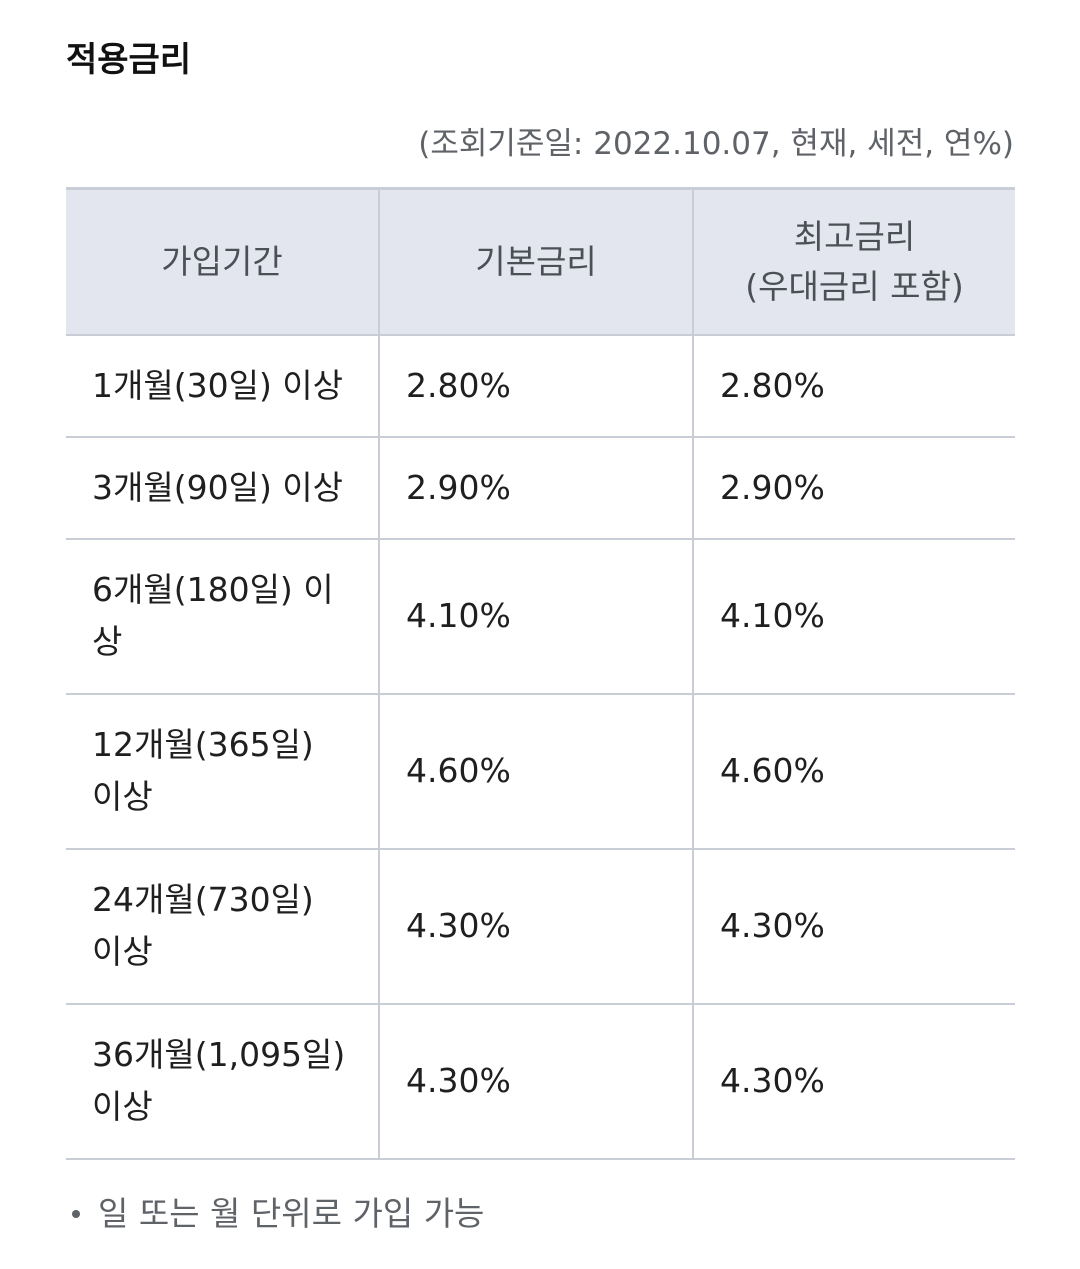  I want to click on row-period: 12개월(365일) 이상, so click(222, 771).